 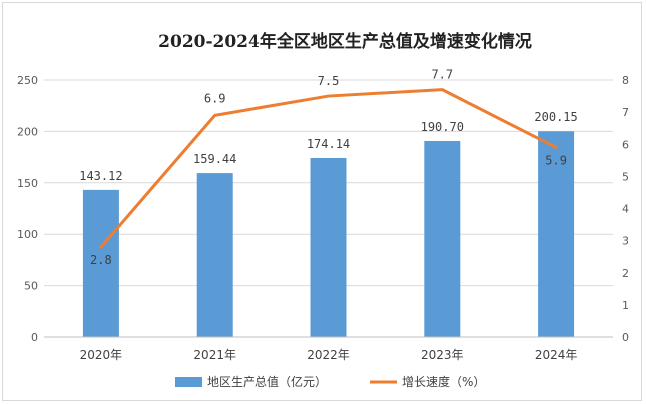 What do you see at coordinates (625, 337) in the screenshot?
I see `right-tick-label: 0` at bounding box center [625, 337].